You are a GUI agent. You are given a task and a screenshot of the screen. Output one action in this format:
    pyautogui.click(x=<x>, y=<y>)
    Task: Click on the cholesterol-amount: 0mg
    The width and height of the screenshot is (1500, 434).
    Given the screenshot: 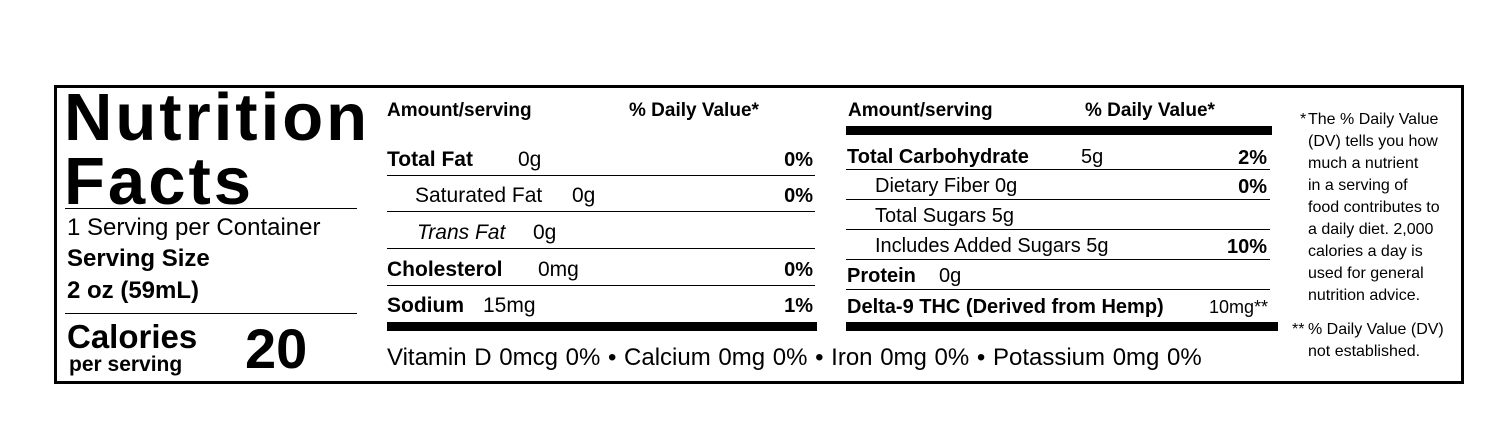 What is the action you would take?
    pyautogui.click(x=558, y=269)
    